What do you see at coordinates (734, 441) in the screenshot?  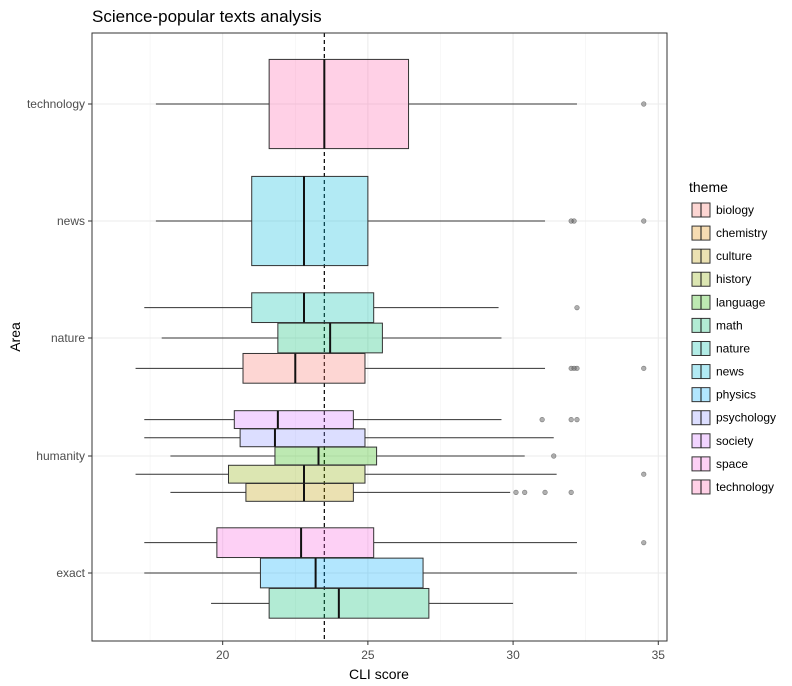 I see `legend-label-society: society` at bounding box center [734, 441].